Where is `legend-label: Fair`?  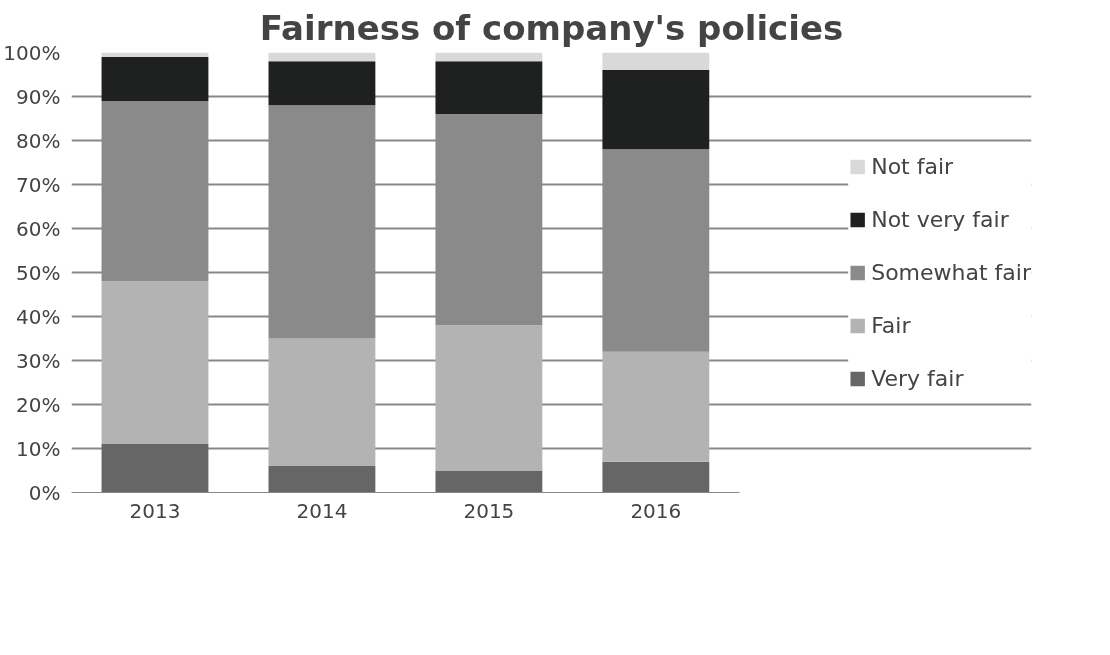 legend-label: Fair is located at coordinates (891, 325).